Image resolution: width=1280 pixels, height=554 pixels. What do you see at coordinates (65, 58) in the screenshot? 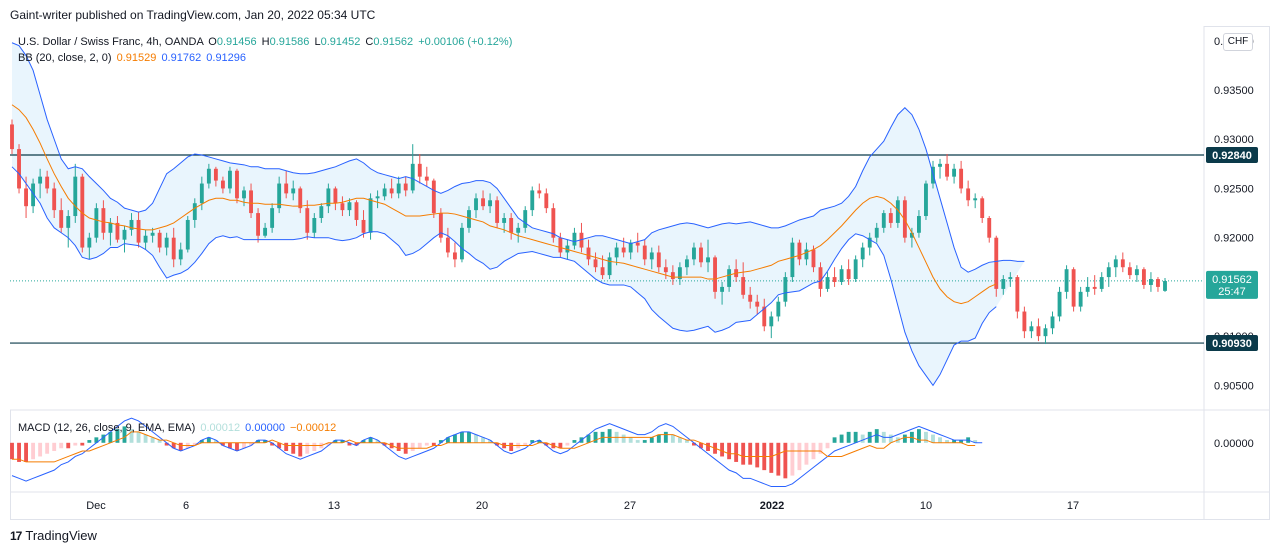
I see `bb-label: BB (20, close, 2, 0)` at bounding box center [65, 58].